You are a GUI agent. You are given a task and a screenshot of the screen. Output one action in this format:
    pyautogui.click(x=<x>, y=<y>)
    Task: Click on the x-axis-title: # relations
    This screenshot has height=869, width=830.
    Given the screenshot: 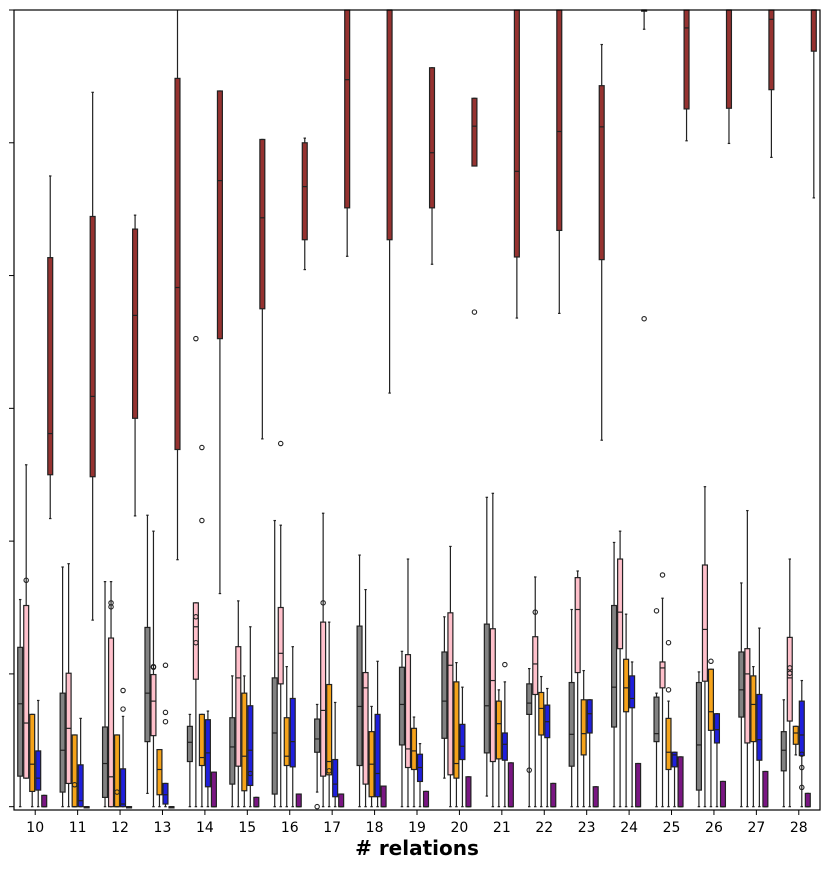 What is the action you would take?
    pyautogui.click(x=417, y=848)
    